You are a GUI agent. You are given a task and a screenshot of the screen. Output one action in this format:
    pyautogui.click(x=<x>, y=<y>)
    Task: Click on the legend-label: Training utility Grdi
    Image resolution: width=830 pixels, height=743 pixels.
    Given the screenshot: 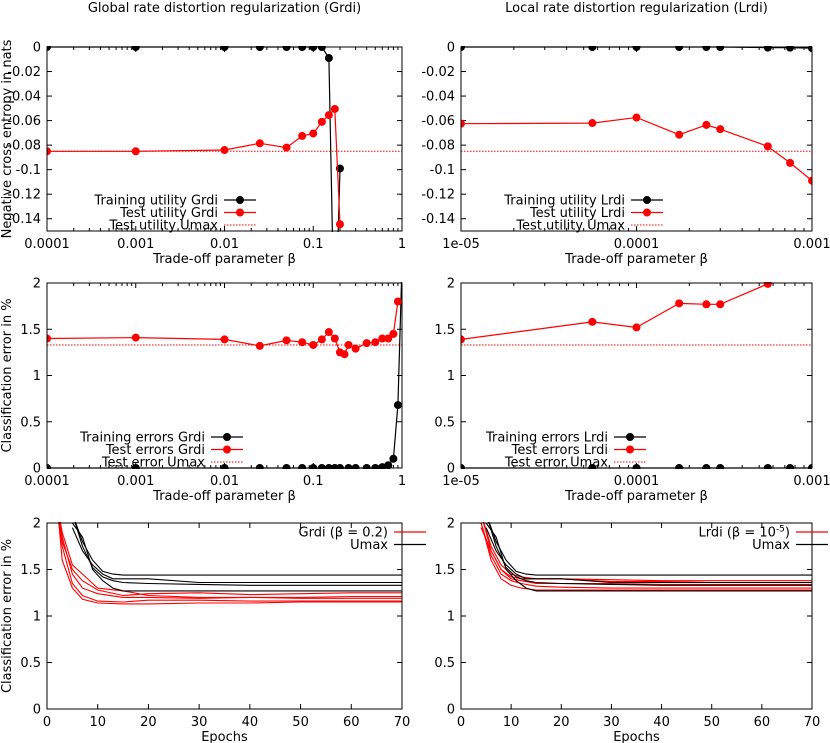 What is the action you would take?
    pyautogui.click(x=155, y=201)
    